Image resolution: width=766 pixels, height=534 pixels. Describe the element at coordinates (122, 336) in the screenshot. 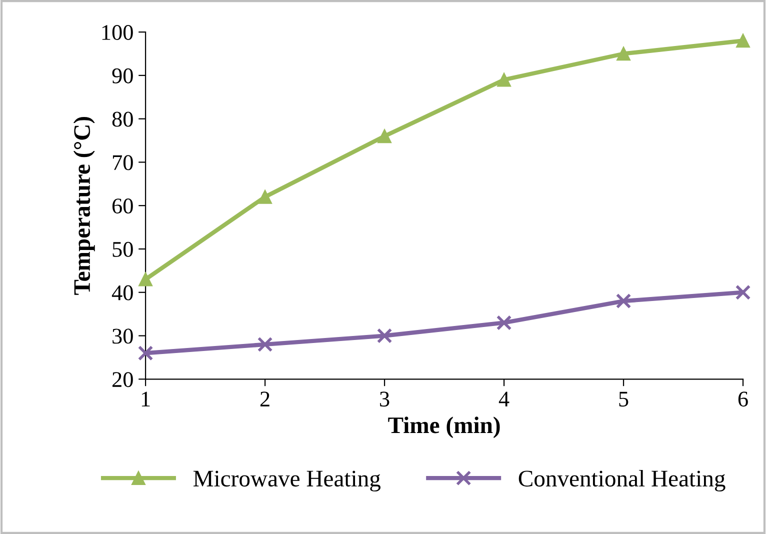

I see `y-tick-label: 30` at that location.